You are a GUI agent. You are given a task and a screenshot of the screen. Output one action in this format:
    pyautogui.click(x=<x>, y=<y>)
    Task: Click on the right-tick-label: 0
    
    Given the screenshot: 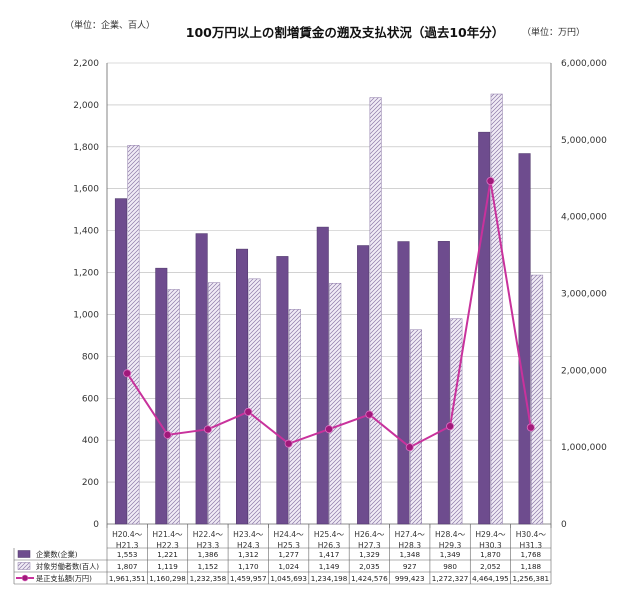 What is the action you would take?
    pyautogui.click(x=564, y=525)
    